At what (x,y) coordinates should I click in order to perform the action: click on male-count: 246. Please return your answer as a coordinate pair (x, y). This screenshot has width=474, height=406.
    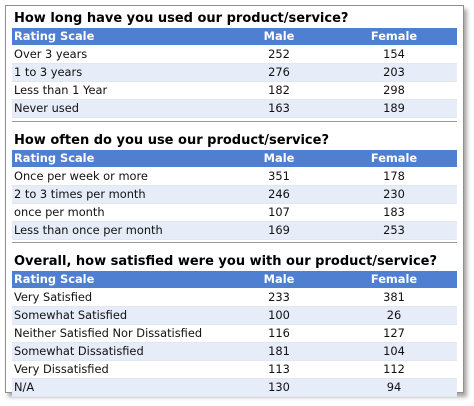
    Looking at the image, I should click on (279, 194).